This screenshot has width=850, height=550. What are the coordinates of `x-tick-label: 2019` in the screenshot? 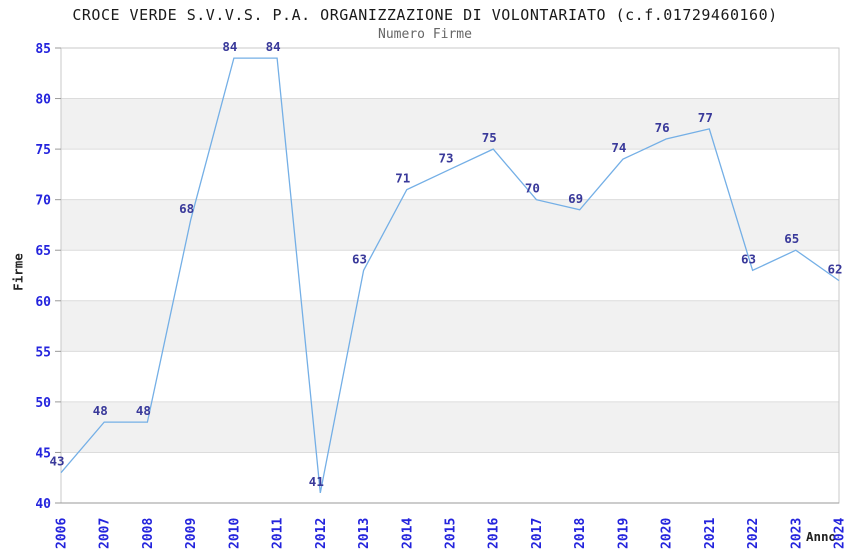 It's located at (623, 533).